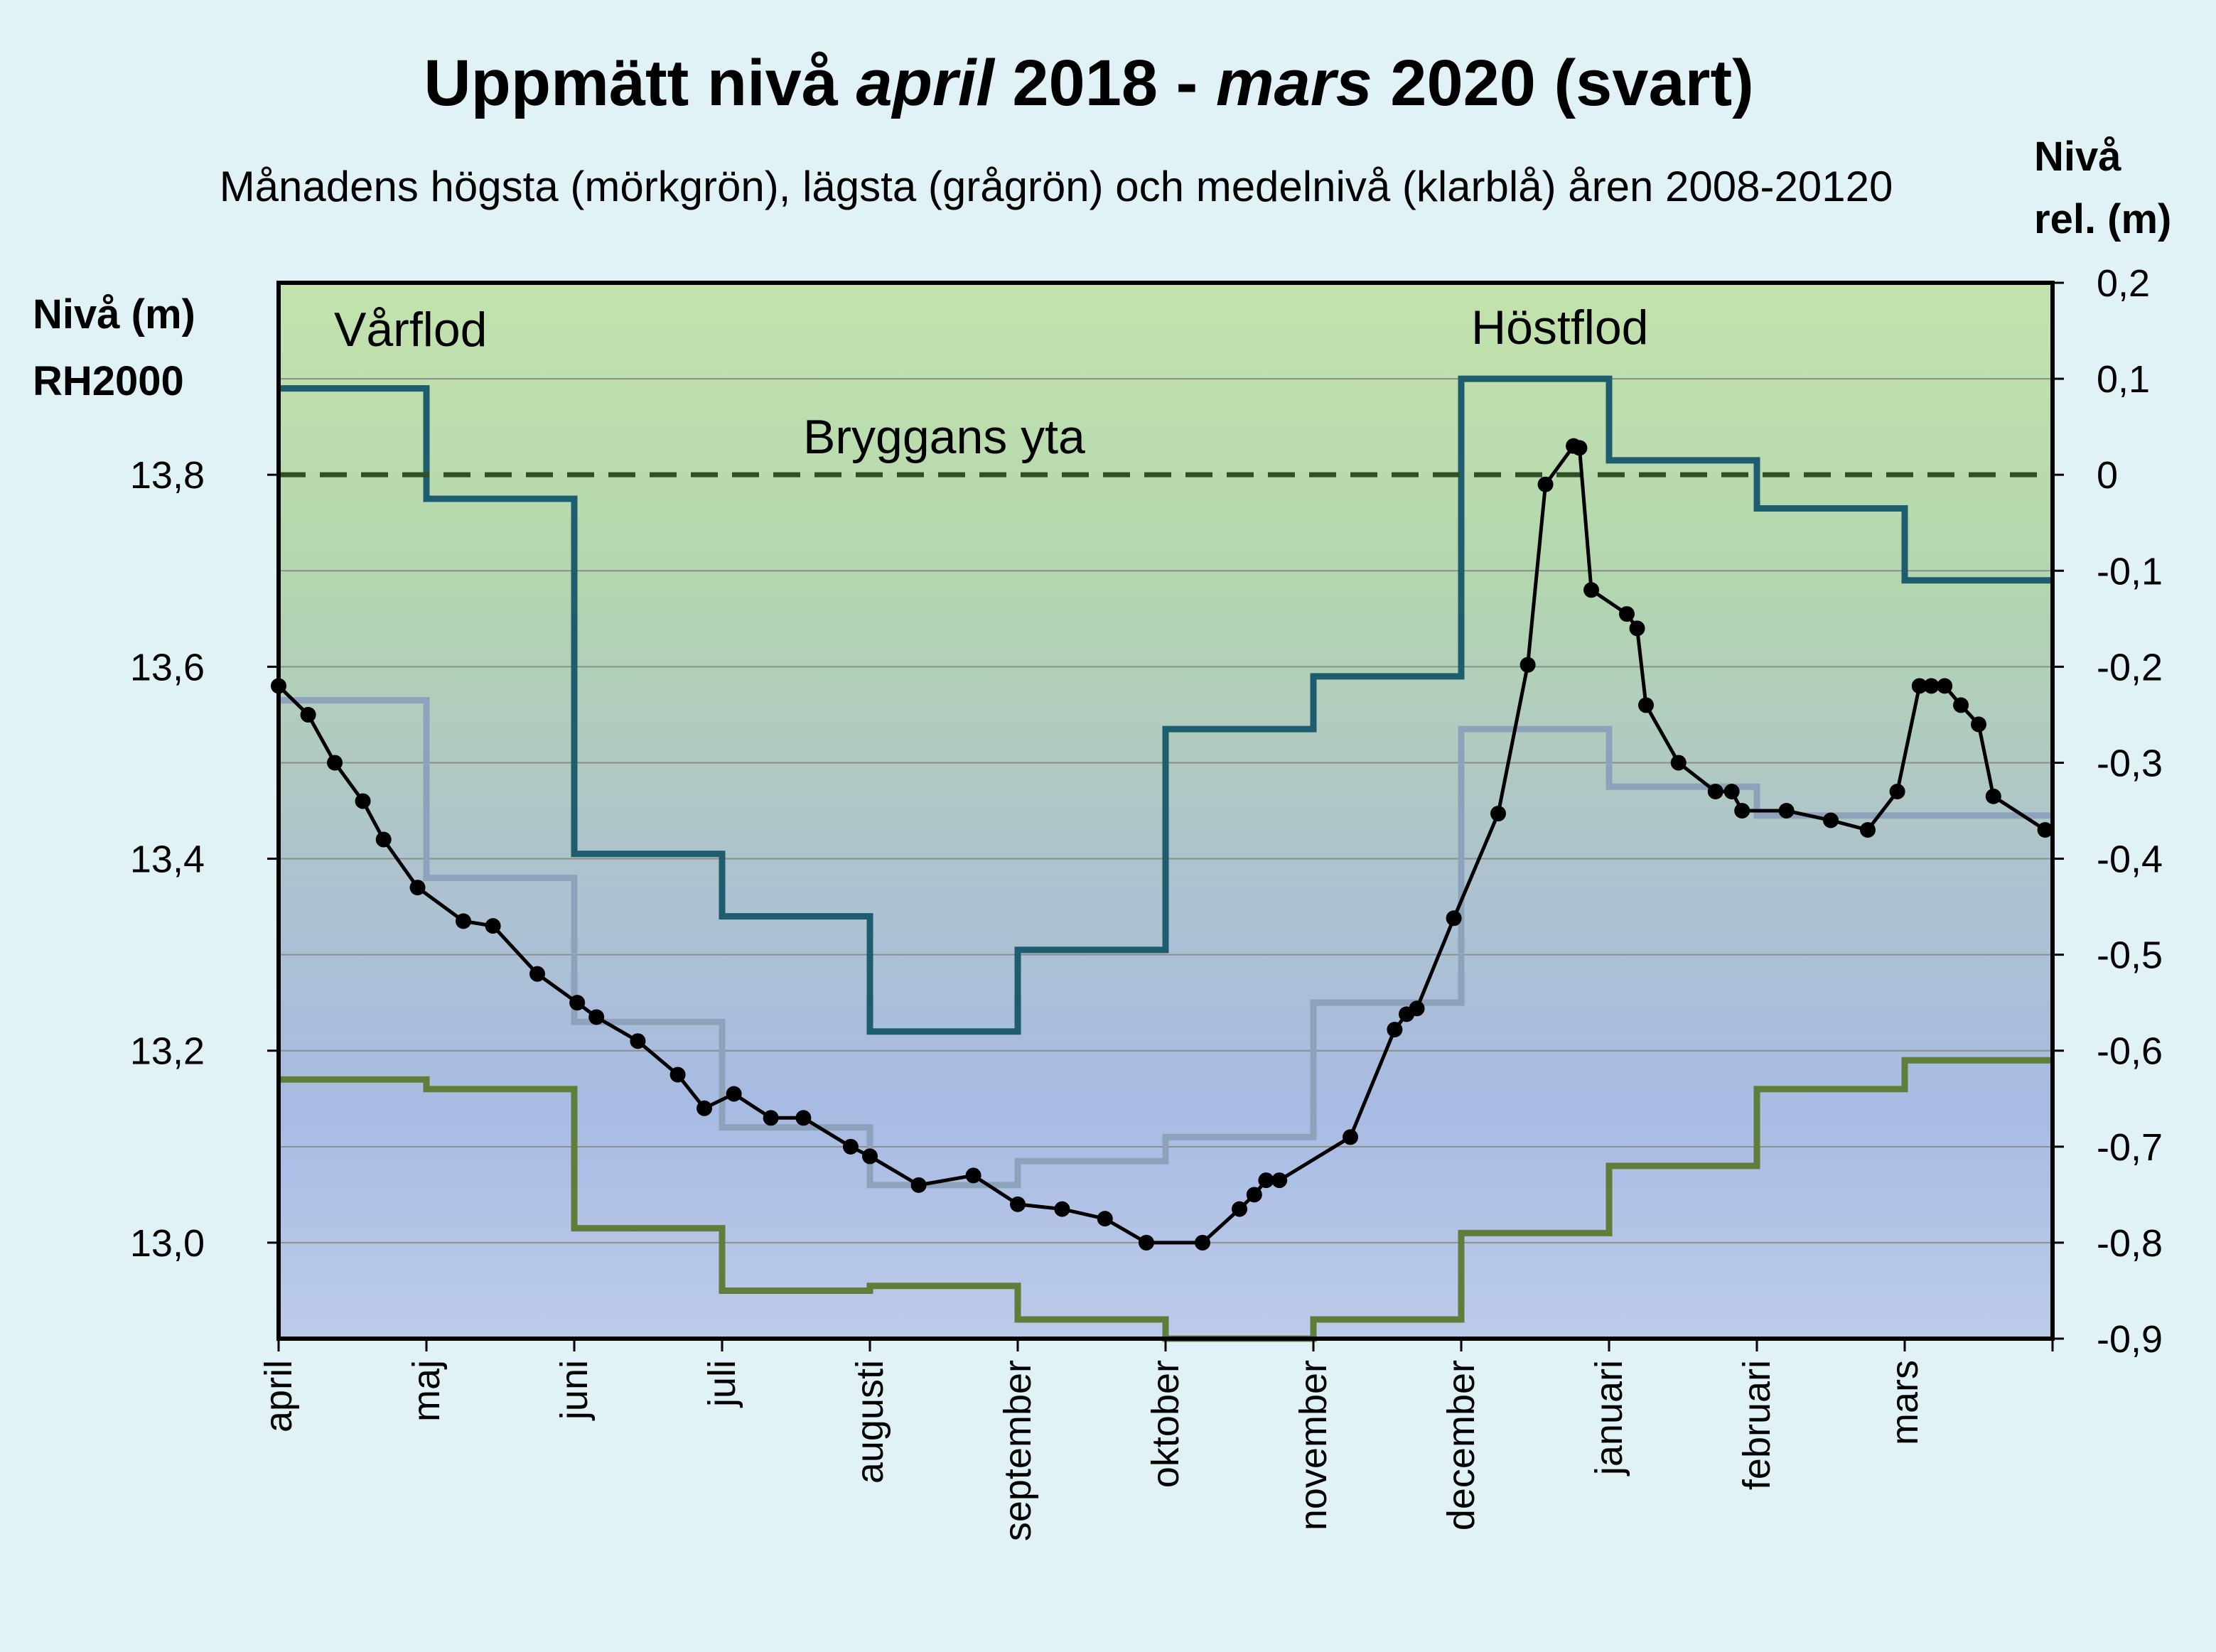 This screenshot has height=1652, width=2216. What do you see at coordinates (426, 1391) in the screenshot?
I see `month-label-maj: maj` at bounding box center [426, 1391].